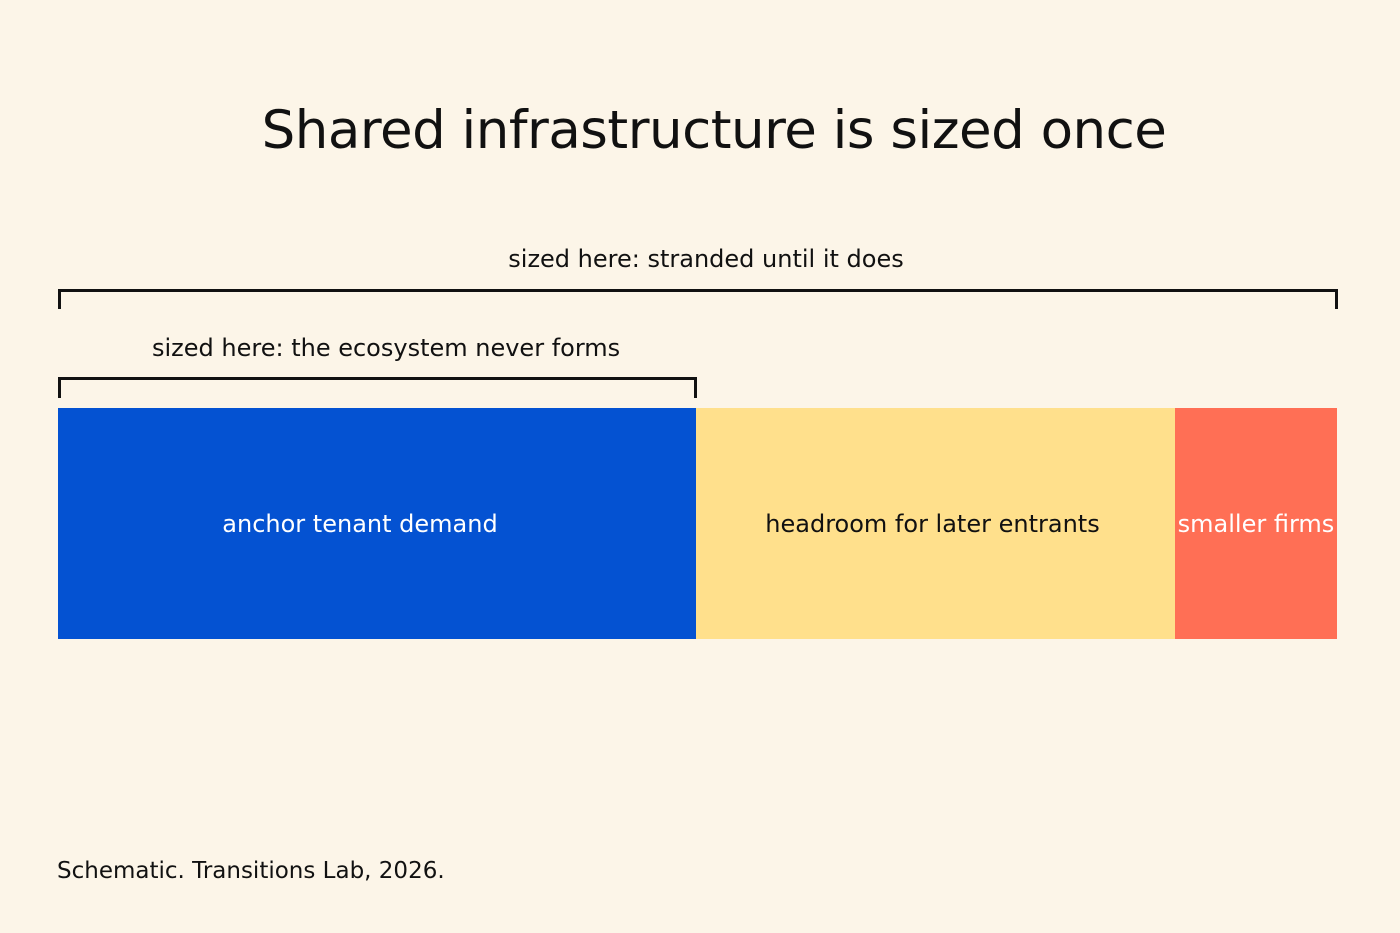  What do you see at coordinates (386, 348) in the screenshot?
I see `inner-bracket-label: sized here: the ecosystem never forms` at bounding box center [386, 348].